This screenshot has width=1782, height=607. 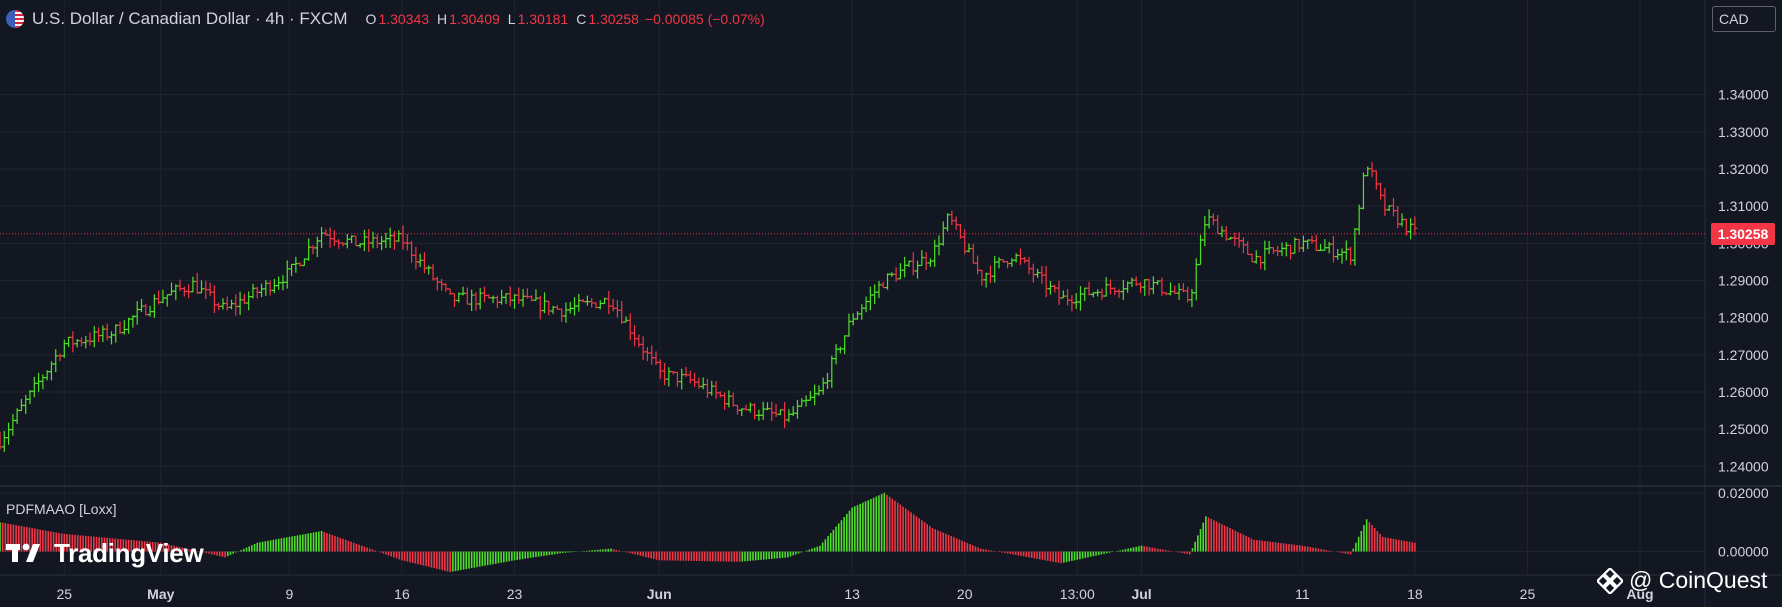 What do you see at coordinates (1743, 493) in the screenshot?
I see `oscillator-tick-label: 0.02000` at bounding box center [1743, 493].